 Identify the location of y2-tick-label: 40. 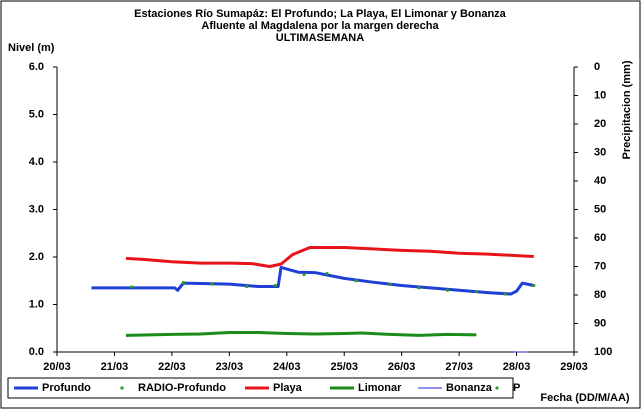
(600, 181).